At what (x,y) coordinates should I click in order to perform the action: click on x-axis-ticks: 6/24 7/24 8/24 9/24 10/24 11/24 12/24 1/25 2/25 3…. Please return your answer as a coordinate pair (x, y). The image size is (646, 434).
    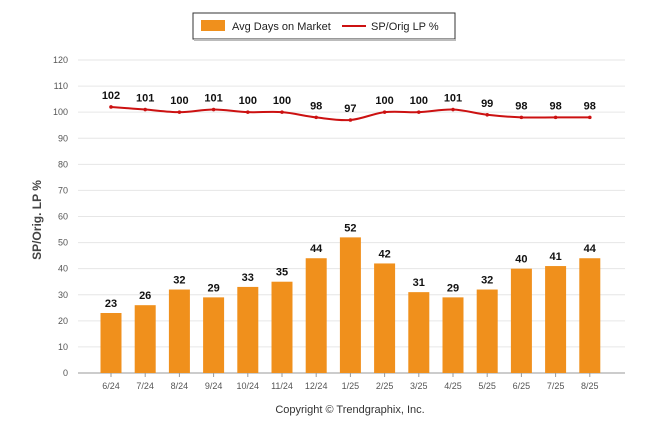
    Looking at the image, I should click on (350, 382).